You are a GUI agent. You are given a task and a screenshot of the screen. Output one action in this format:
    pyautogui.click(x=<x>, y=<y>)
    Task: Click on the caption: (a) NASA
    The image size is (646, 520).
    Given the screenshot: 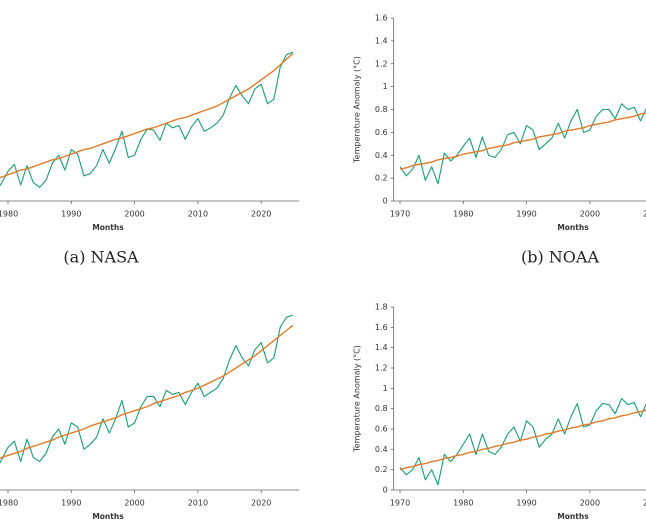 What is the action you would take?
    pyautogui.click(x=101, y=257)
    